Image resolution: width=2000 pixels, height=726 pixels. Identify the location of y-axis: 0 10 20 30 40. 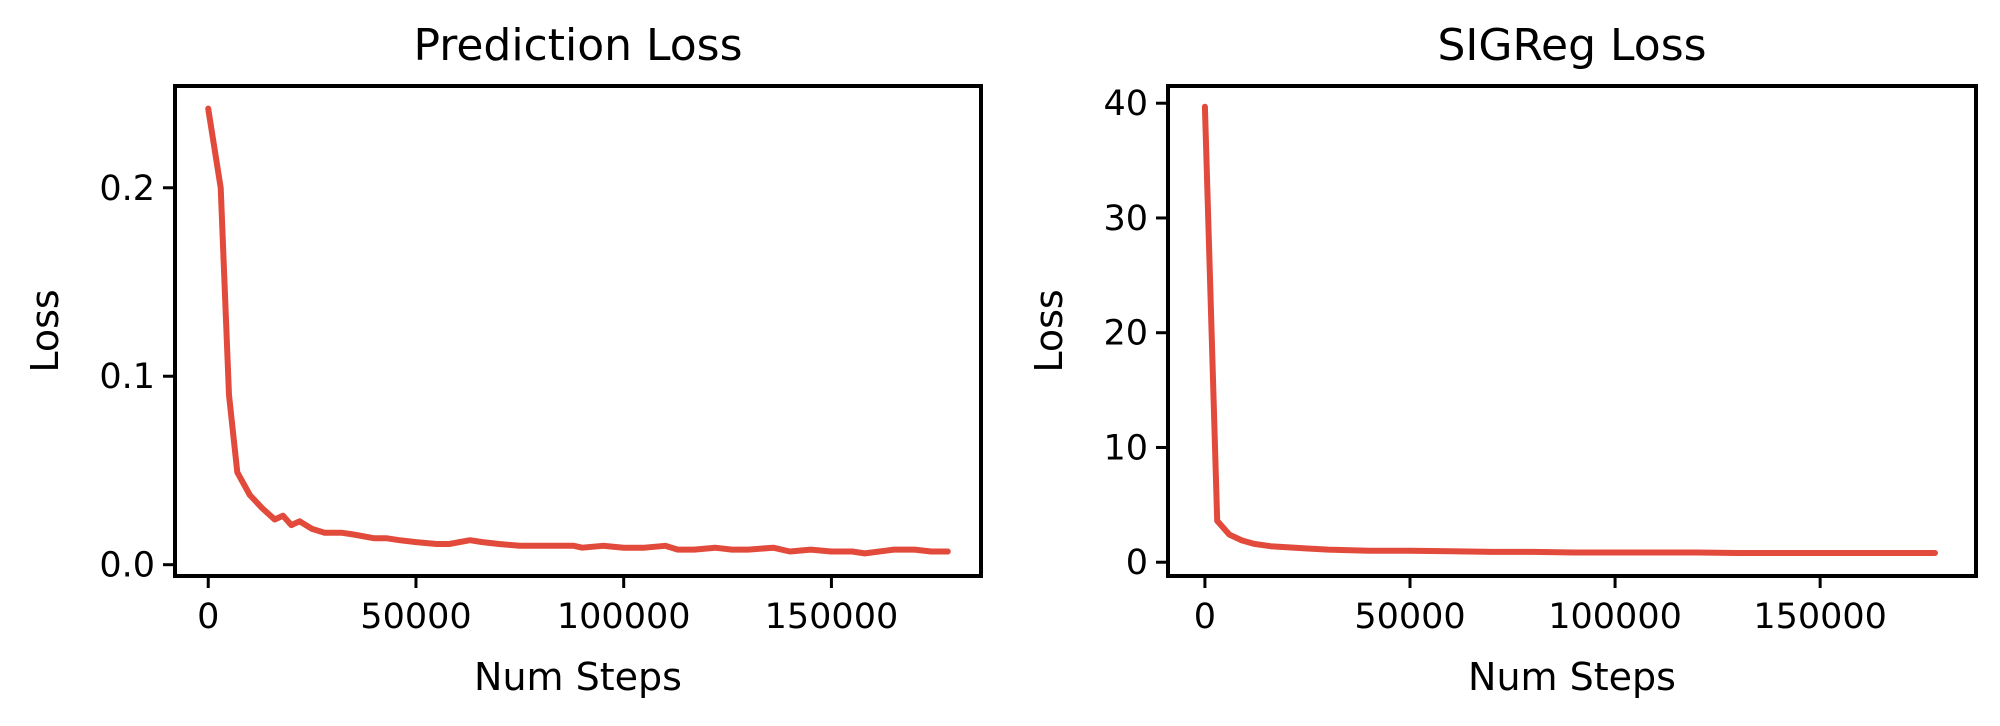
(1135, 333).